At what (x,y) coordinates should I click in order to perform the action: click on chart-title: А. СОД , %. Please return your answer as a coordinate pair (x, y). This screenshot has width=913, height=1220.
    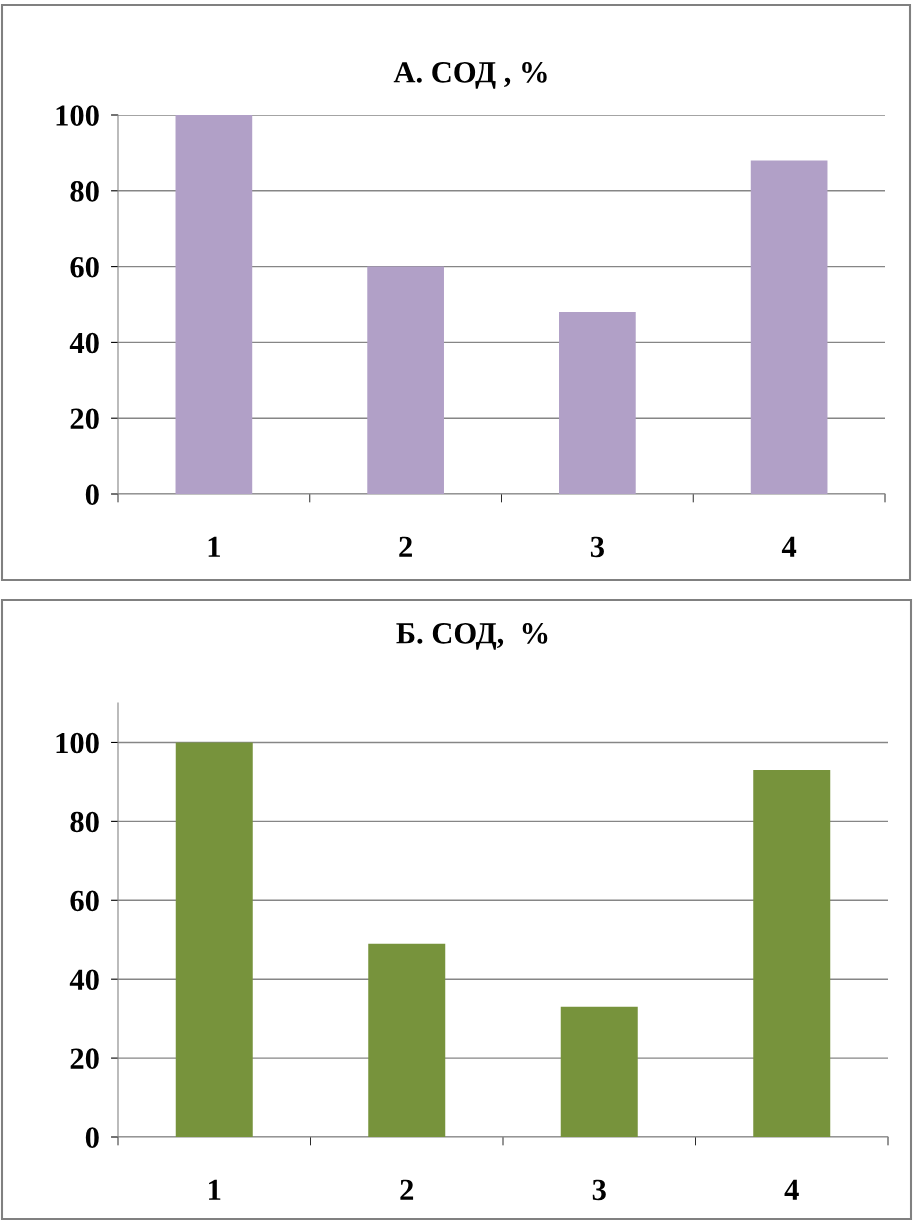
    Looking at the image, I should click on (470, 75).